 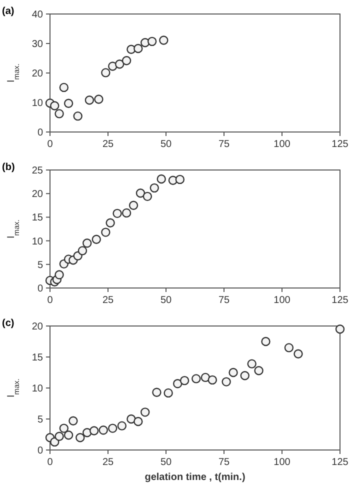 I want to click on chart-title: (c), so click(x=8, y=323).